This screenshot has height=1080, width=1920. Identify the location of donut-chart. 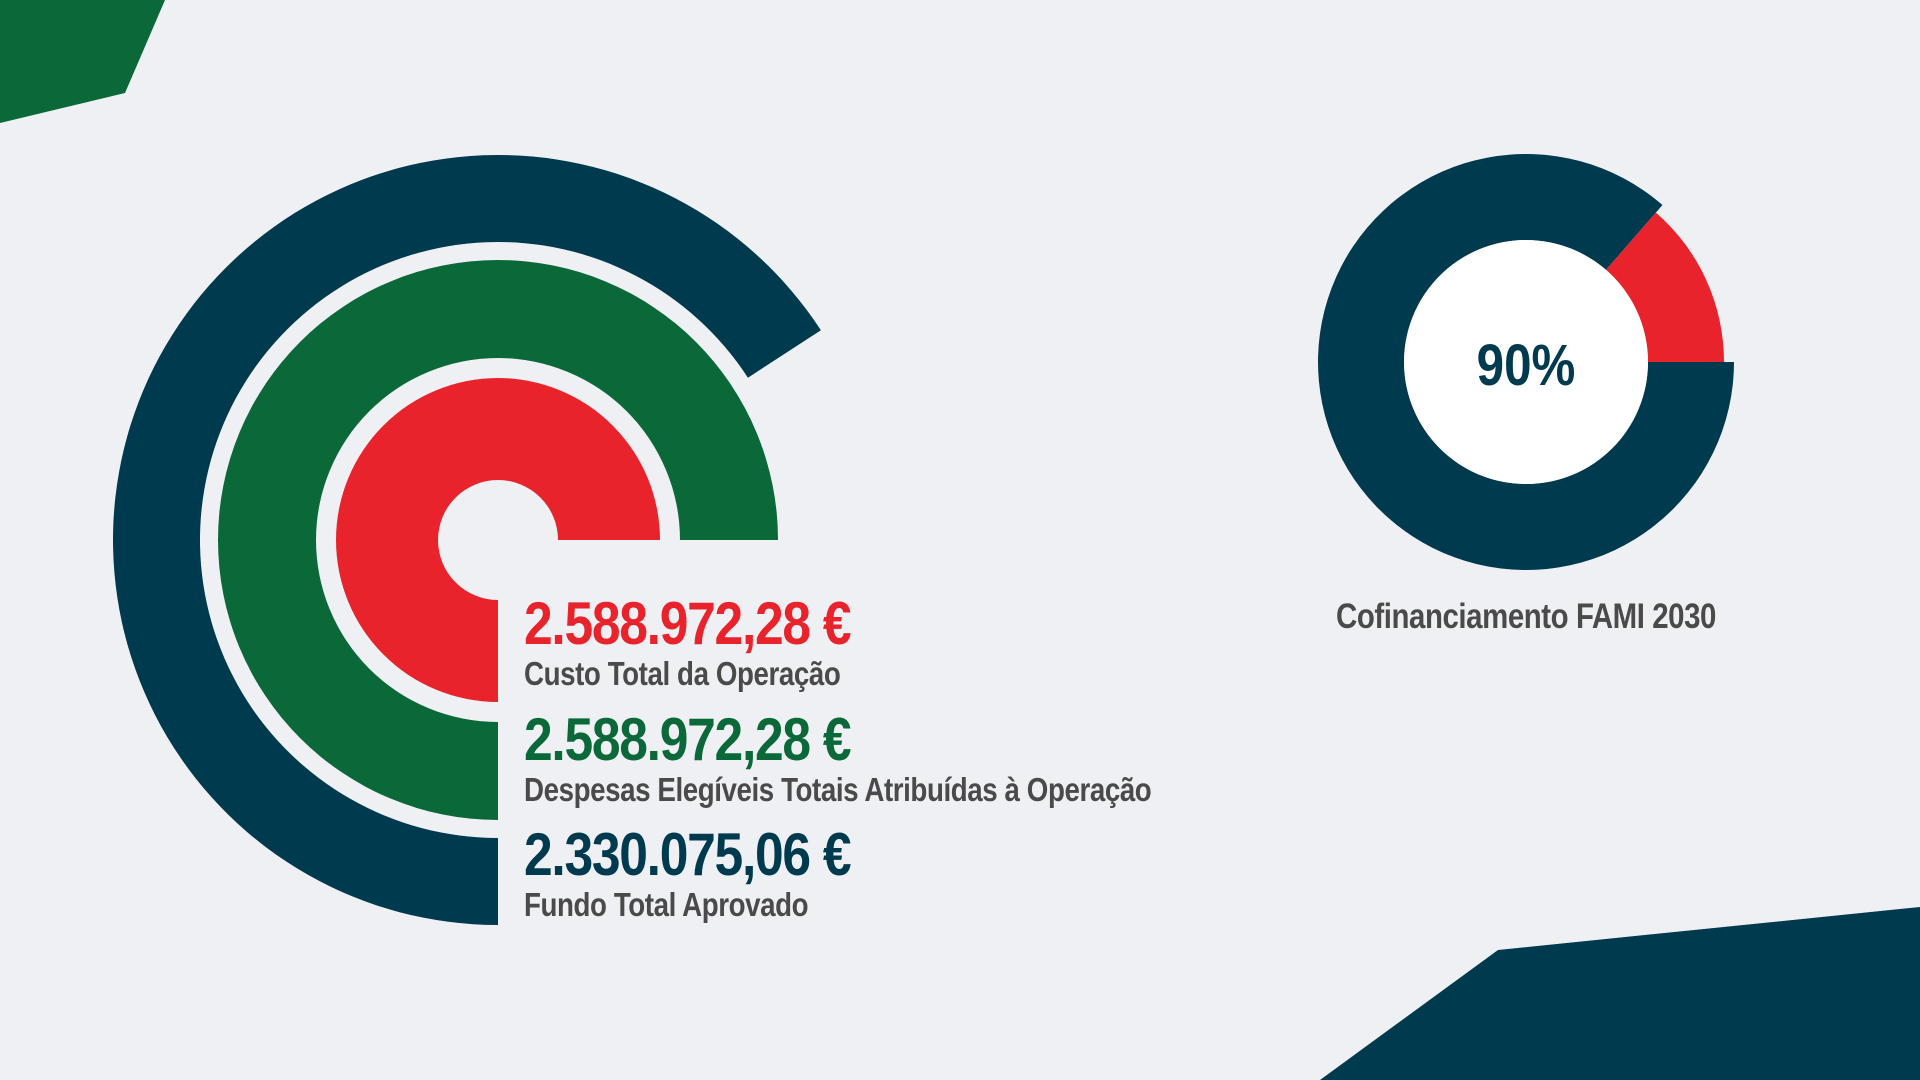
(1526, 361).